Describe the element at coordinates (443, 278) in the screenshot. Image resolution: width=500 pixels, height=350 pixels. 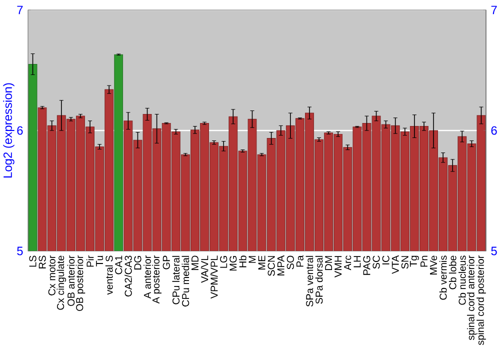
I see `x-tick-label: Cb vermis` at that location.